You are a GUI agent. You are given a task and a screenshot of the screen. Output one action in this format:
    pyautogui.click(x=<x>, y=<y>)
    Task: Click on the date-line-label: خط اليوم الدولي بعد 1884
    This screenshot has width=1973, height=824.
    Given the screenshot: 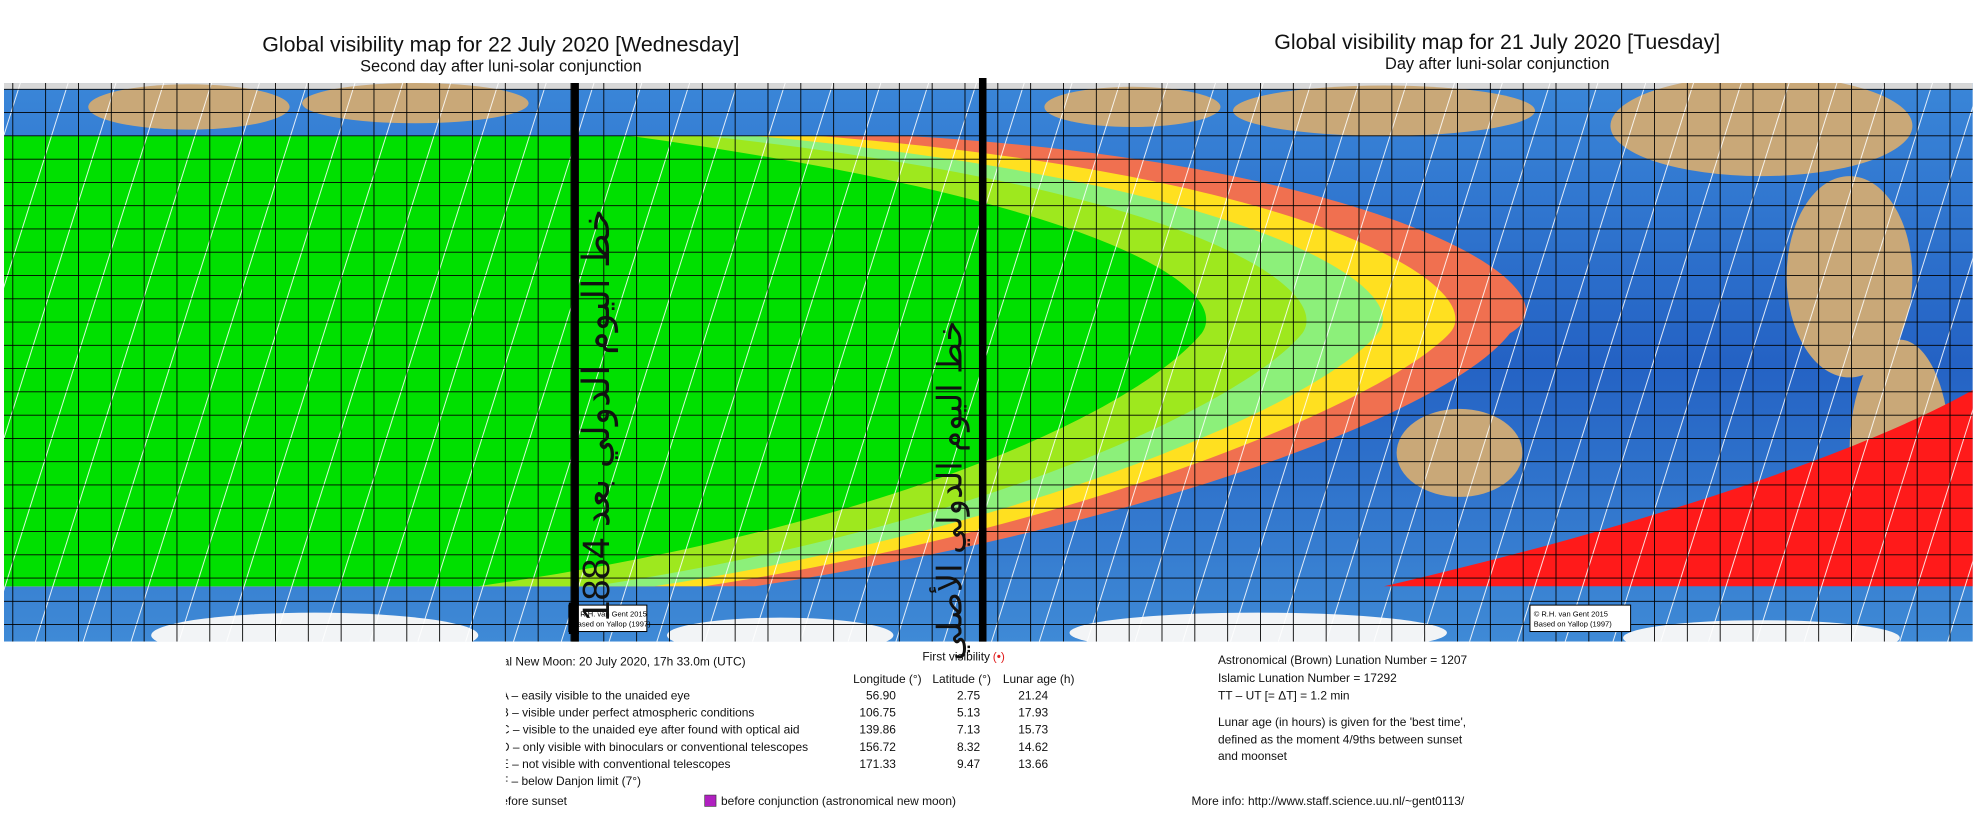 What is the action you would take?
    pyautogui.click(x=597, y=415)
    